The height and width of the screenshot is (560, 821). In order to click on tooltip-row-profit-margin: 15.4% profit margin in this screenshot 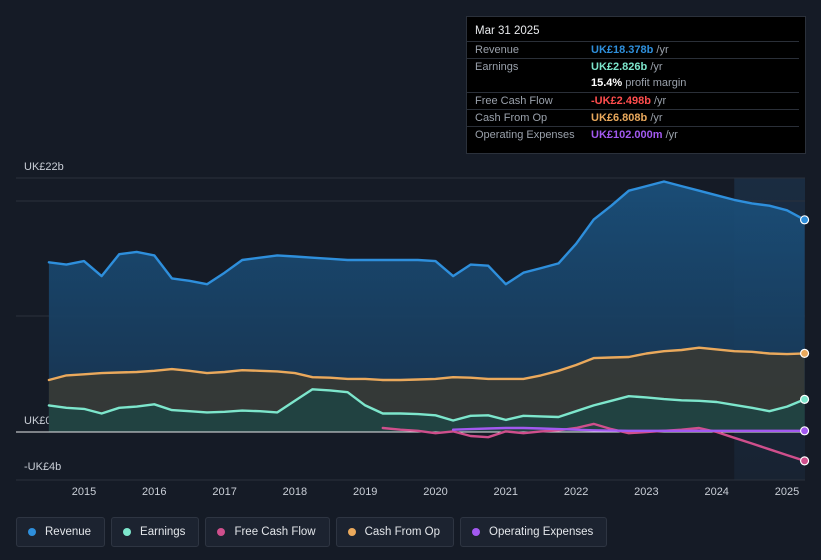, I will do `click(633, 83)`.